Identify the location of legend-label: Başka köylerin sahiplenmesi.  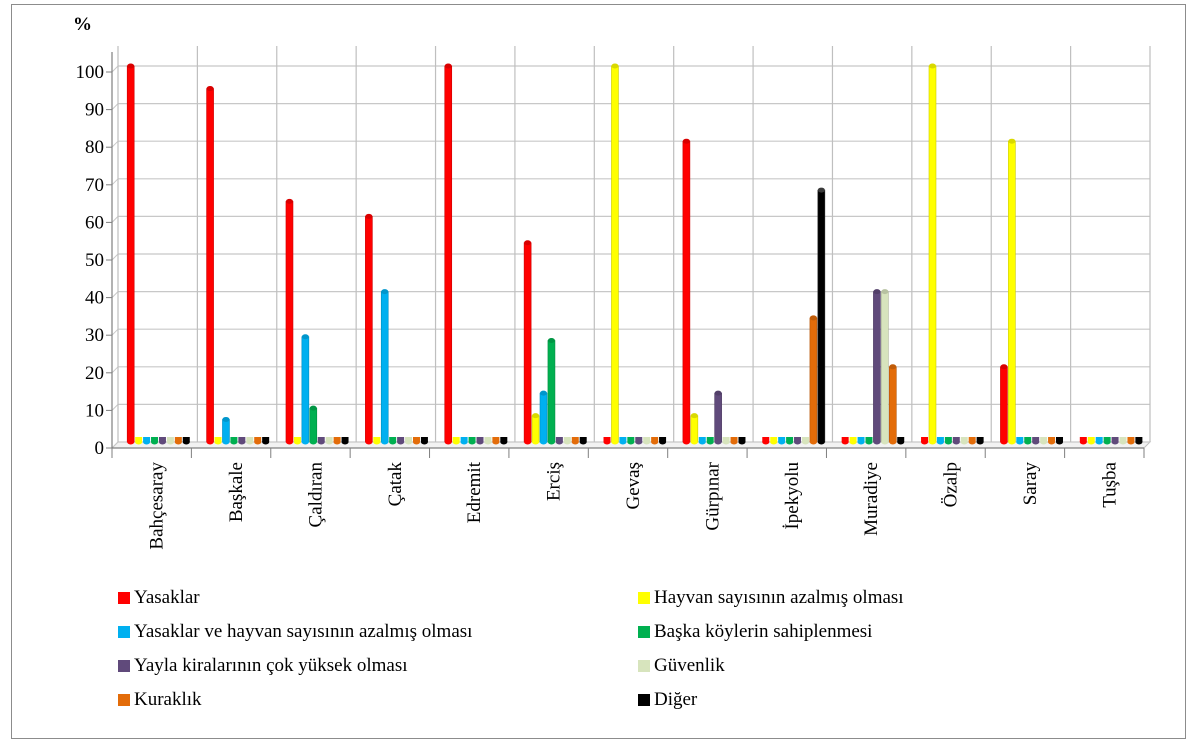
(763, 631).